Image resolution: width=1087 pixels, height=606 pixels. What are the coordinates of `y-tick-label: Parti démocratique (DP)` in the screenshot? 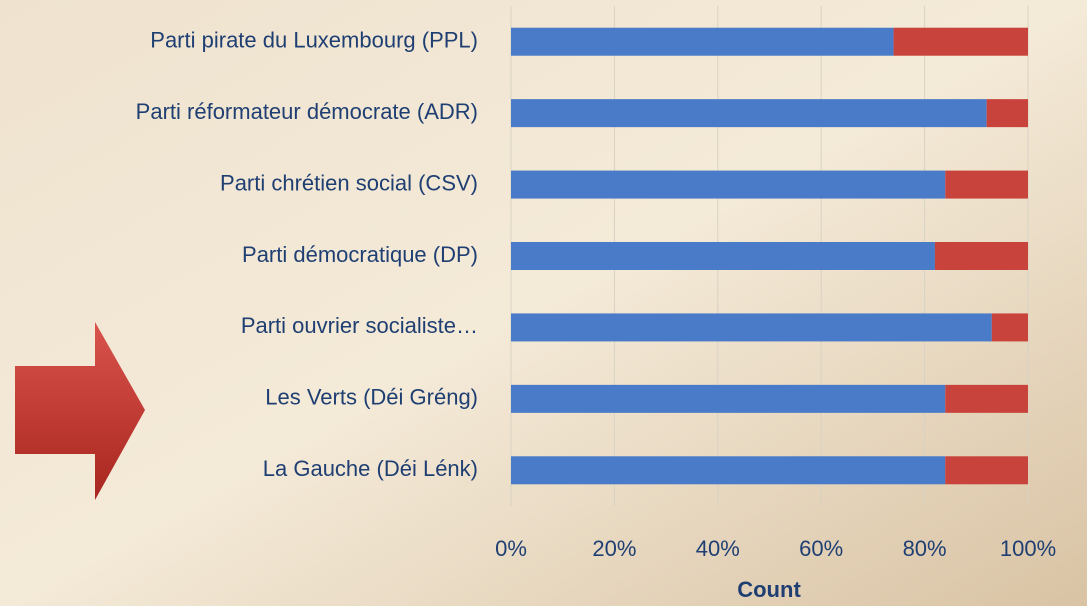 It's located at (360, 254).